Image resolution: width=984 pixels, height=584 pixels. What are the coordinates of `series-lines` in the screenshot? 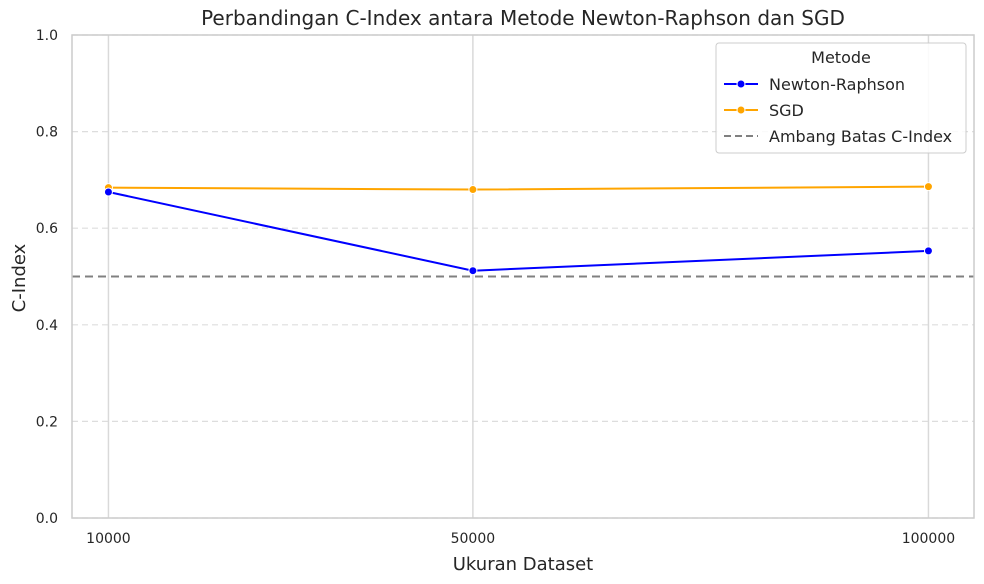 It's located at (518, 229).